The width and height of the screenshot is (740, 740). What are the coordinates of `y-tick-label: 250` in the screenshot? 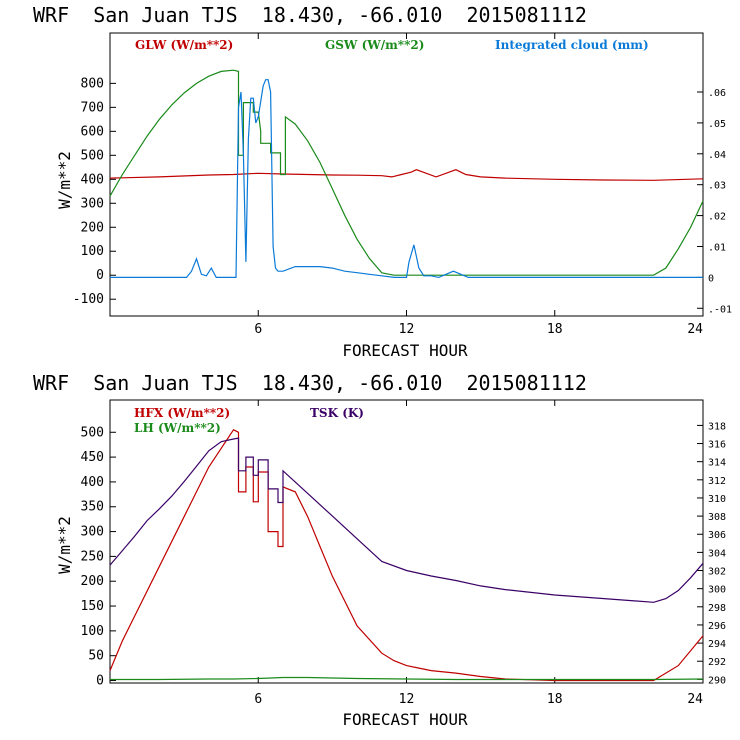 It's located at (92, 556).